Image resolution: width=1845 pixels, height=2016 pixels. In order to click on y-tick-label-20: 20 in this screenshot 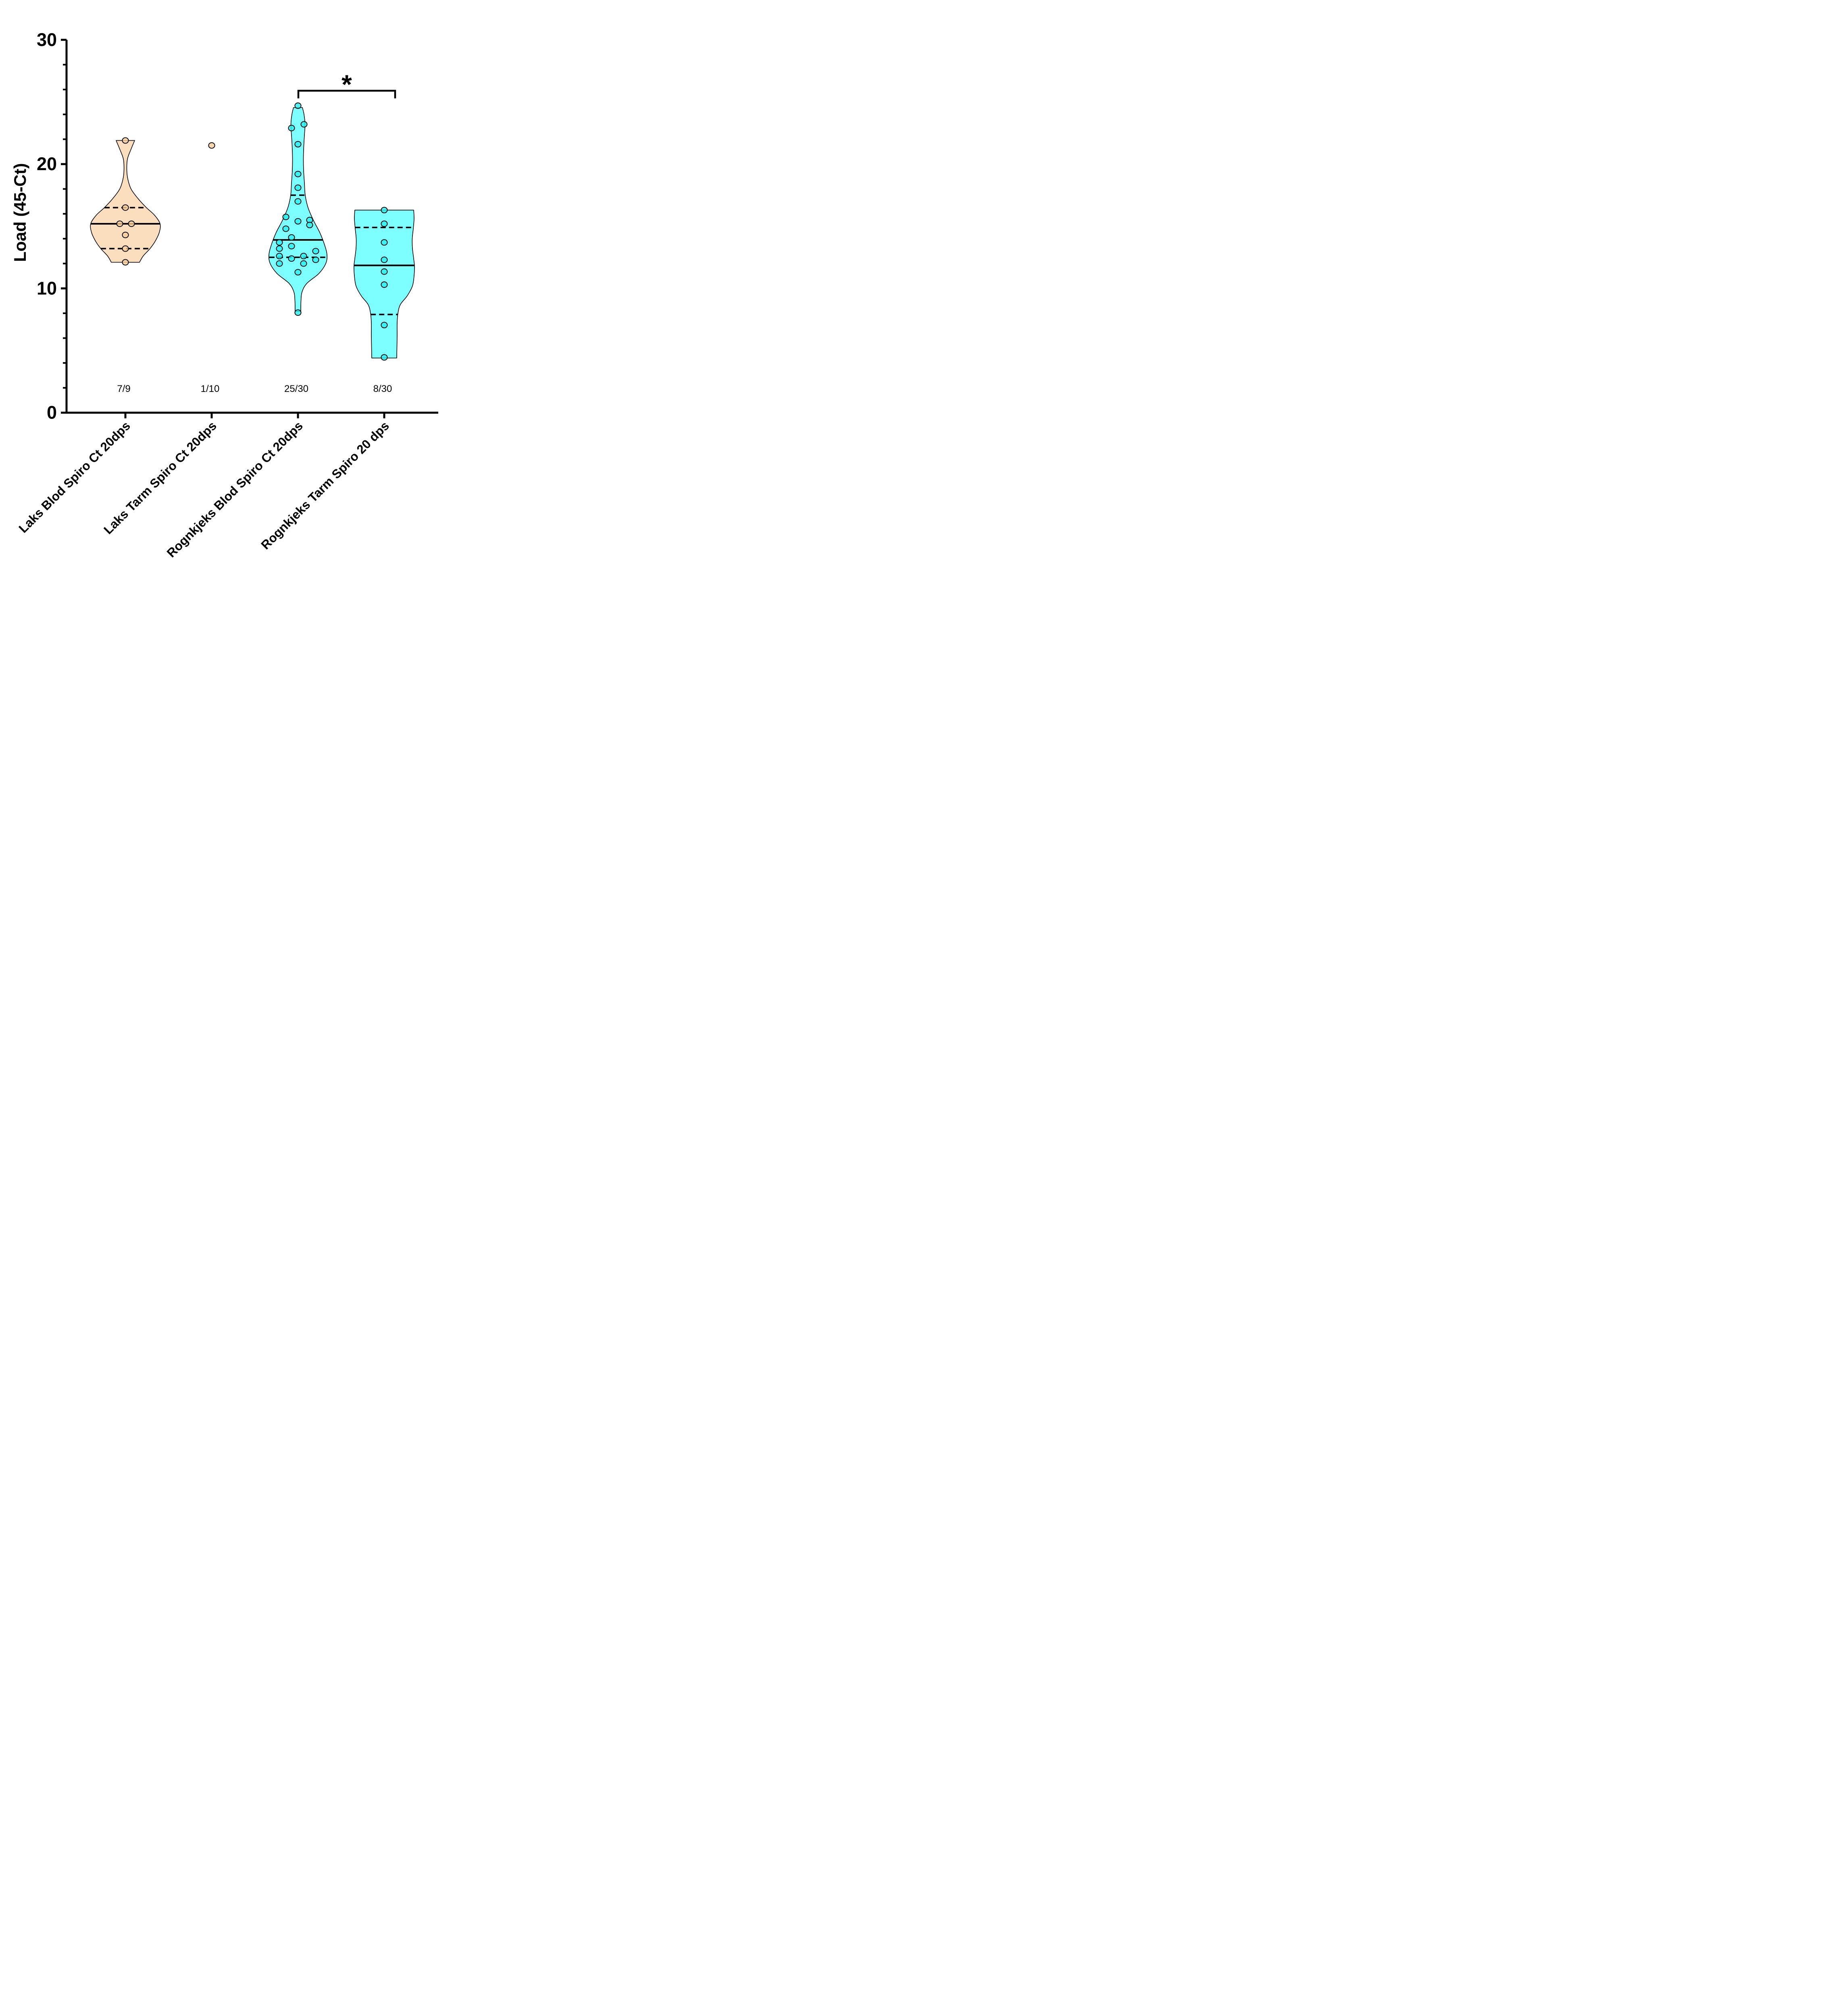, I will do `click(47, 164)`.